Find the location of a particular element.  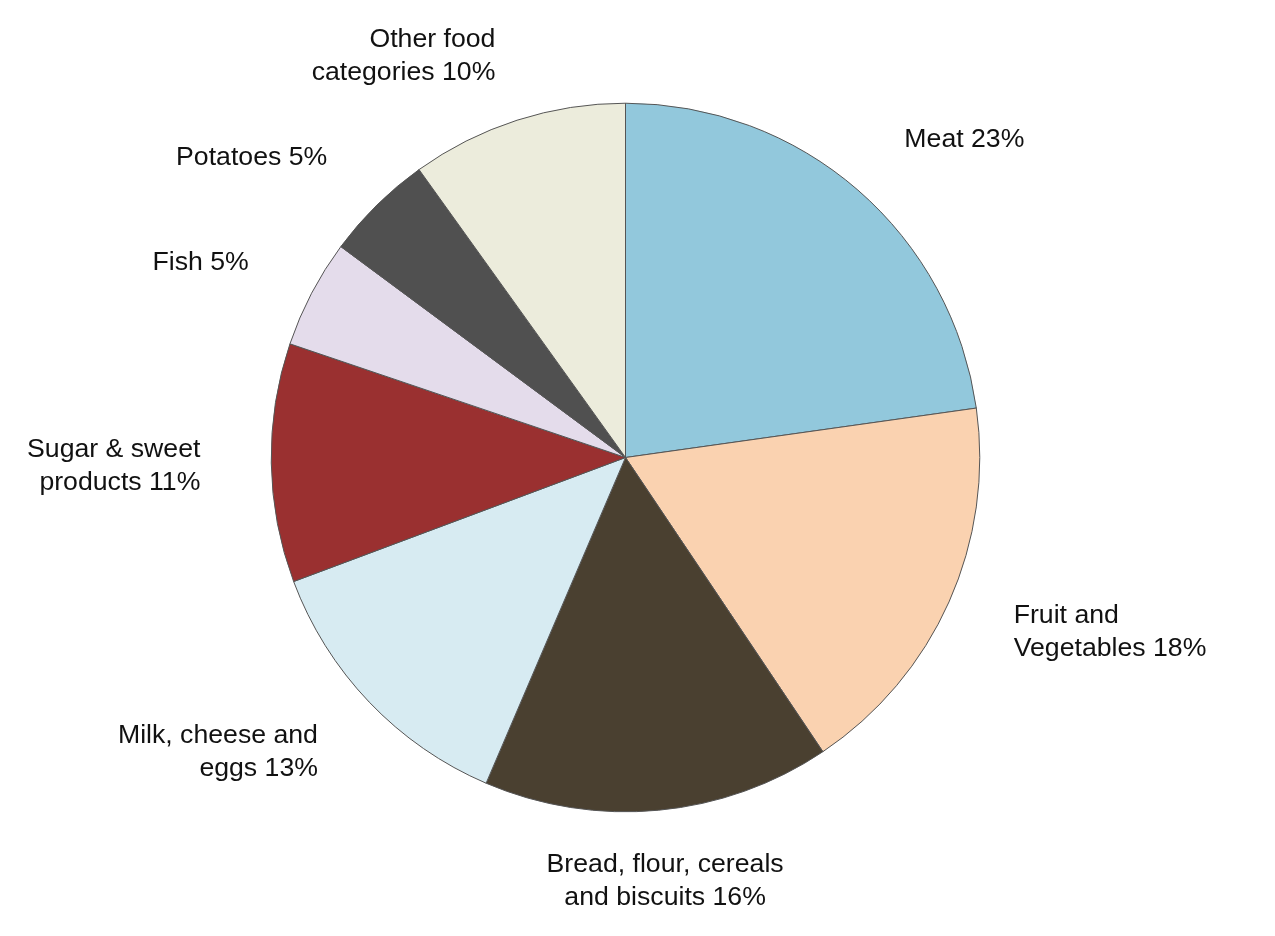

slice-label: Meat 23% is located at coordinates (964, 137).